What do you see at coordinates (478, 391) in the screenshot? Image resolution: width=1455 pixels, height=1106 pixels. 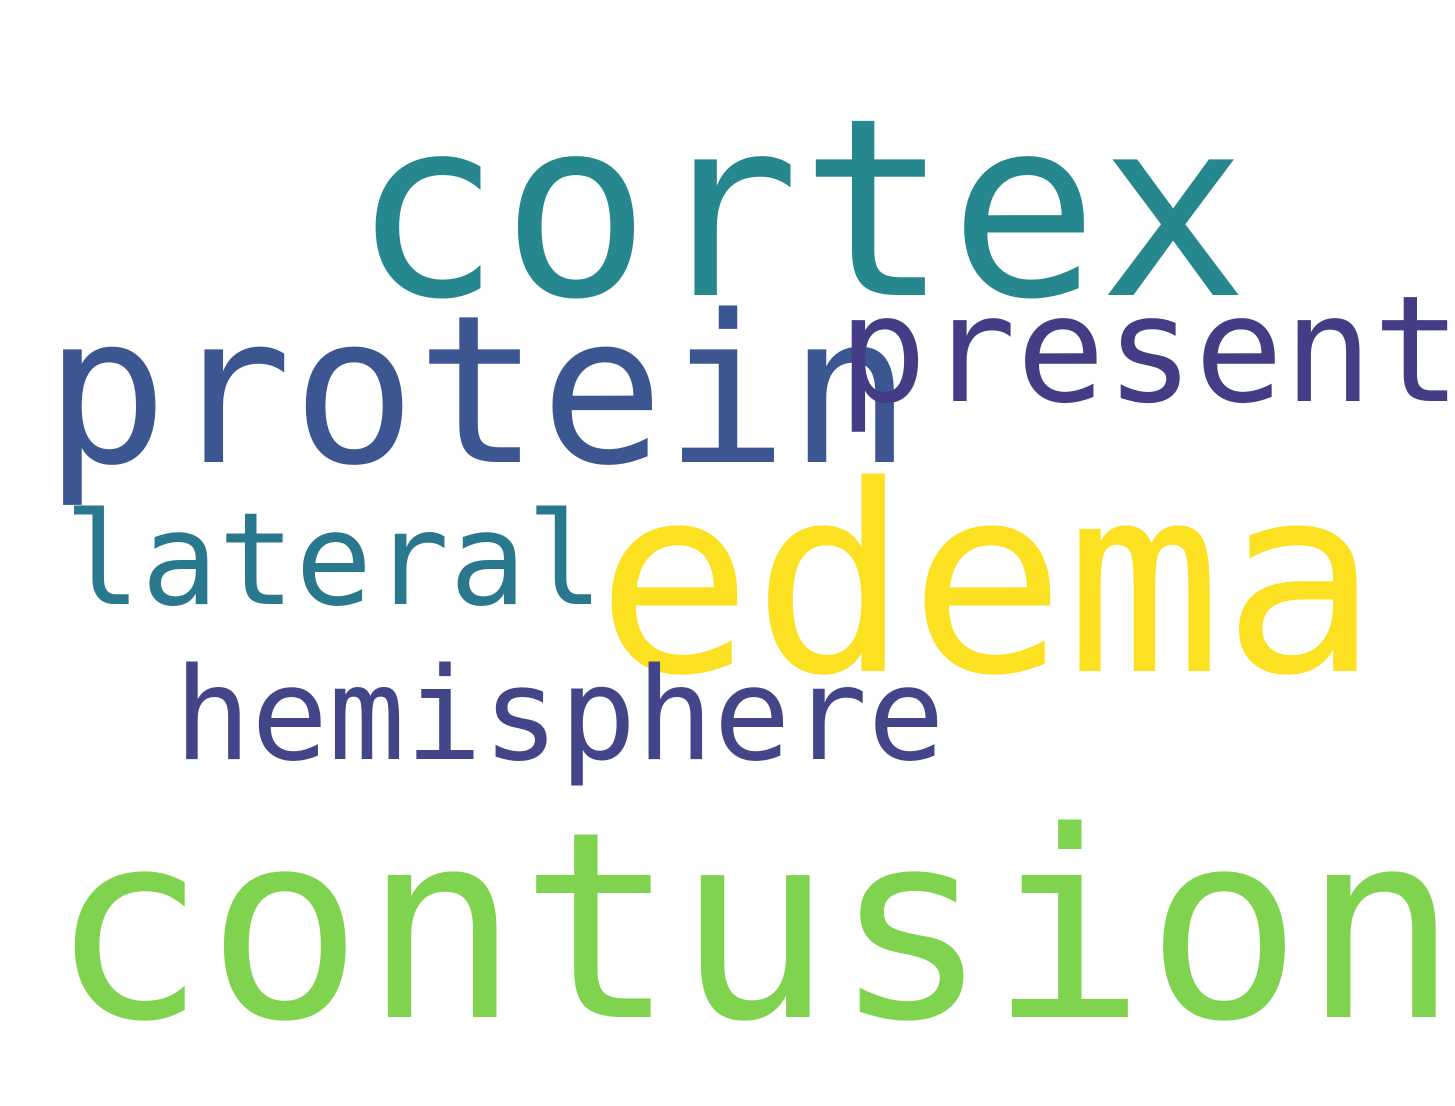 I see `word-protein: protein` at bounding box center [478, 391].